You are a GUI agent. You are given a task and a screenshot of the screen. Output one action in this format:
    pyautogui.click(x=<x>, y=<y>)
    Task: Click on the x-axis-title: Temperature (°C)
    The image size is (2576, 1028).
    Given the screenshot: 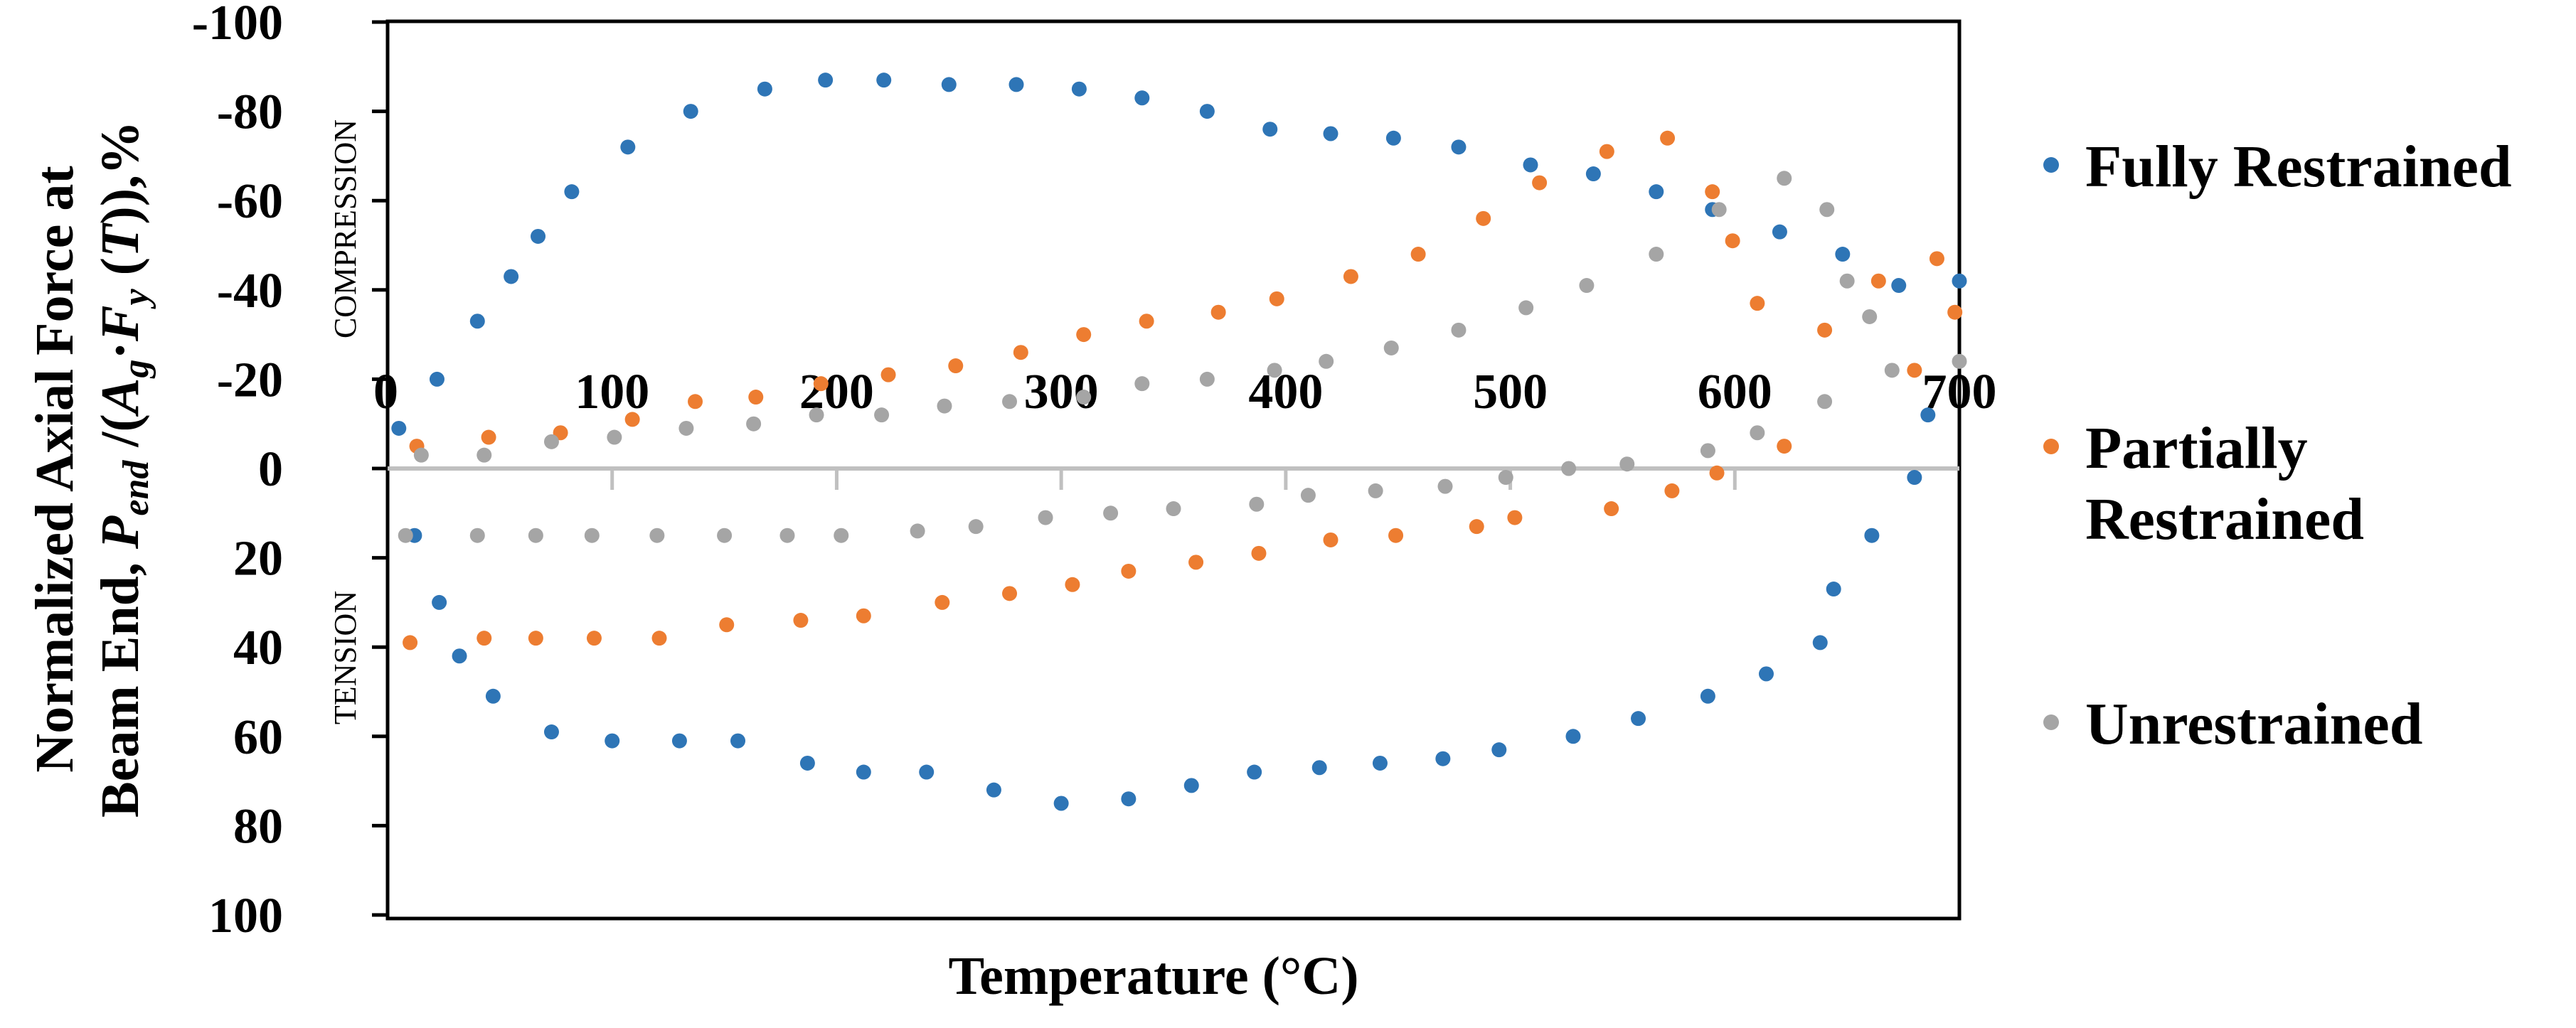 What is the action you would take?
    pyautogui.click(x=1153, y=976)
    